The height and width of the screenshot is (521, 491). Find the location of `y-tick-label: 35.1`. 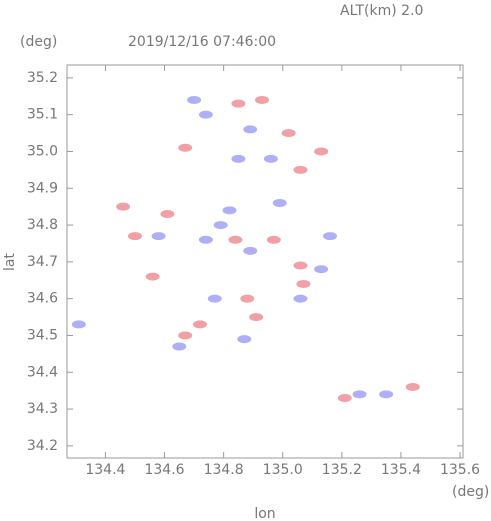

y-tick-label: 35.1 is located at coordinates (42, 115).